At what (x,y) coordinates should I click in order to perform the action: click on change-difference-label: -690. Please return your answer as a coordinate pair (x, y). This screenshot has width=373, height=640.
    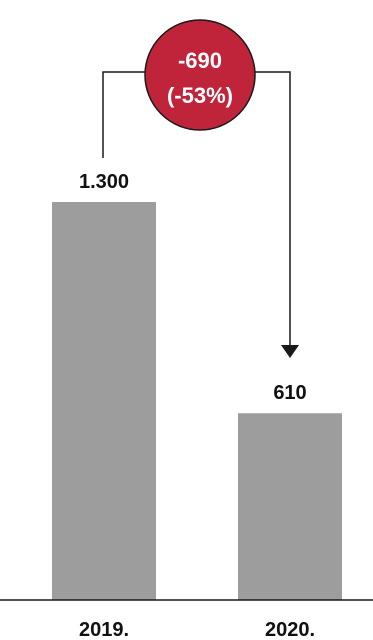
    Looking at the image, I should click on (200, 60).